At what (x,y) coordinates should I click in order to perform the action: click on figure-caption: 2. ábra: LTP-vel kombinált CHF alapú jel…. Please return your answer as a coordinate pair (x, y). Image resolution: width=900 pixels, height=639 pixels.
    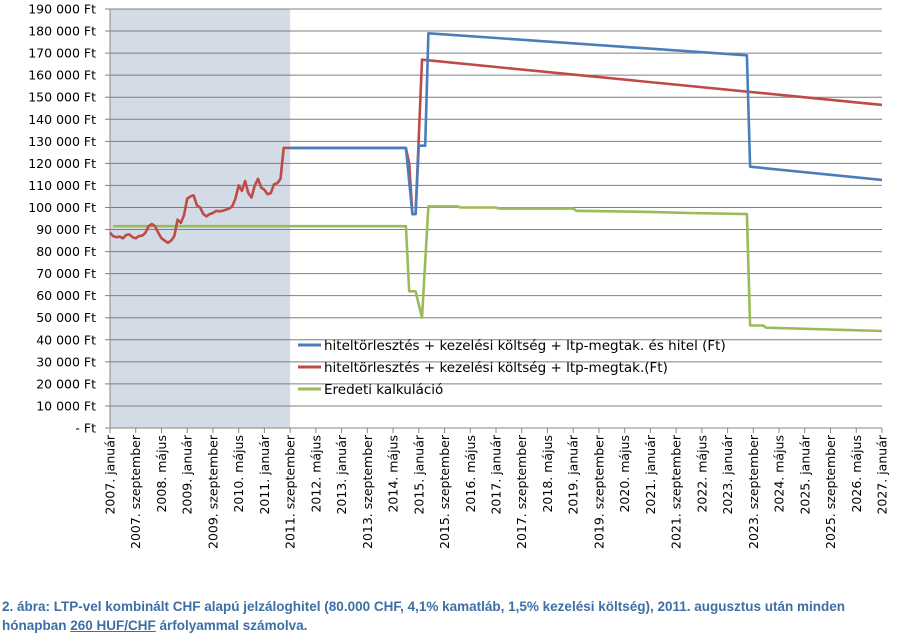
    Looking at the image, I should click on (450, 616).